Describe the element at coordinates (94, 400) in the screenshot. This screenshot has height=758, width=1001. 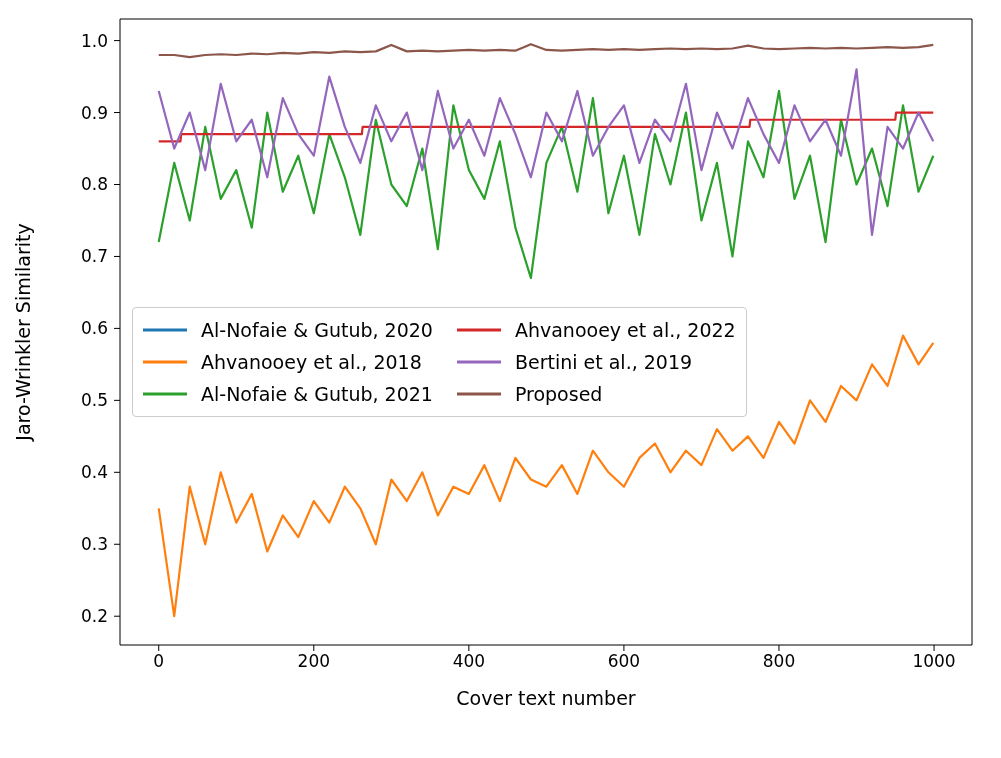
I see `y-tick-label: 0.5` at that location.